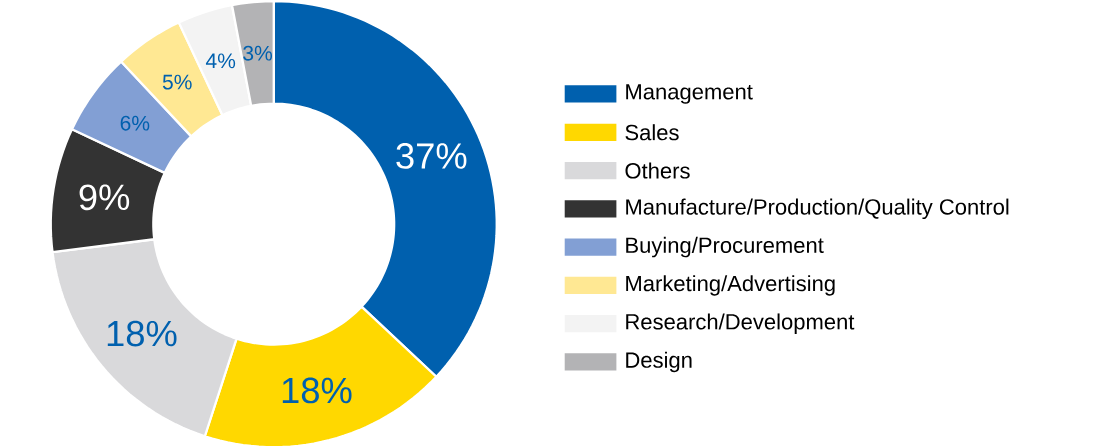 This screenshot has width=1116, height=448. I want to click on data-label: 6%, so click(135, 123).